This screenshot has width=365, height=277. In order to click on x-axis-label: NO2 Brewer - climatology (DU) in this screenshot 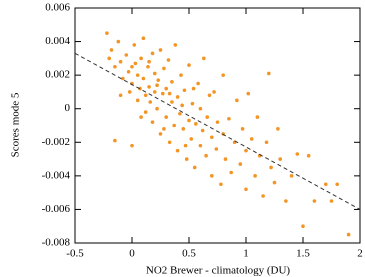, I will do `click(218, 271)`.